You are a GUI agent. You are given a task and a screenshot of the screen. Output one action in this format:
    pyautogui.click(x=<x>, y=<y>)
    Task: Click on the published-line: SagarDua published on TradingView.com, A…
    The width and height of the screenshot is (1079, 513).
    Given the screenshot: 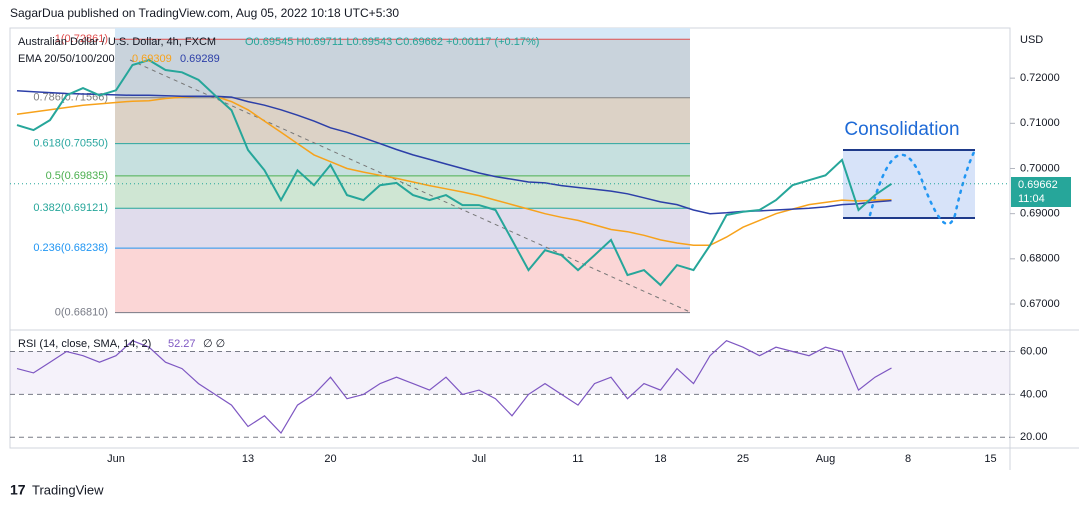 What is the action you would take?
    pyautogui.click(x=204, y=13)
    